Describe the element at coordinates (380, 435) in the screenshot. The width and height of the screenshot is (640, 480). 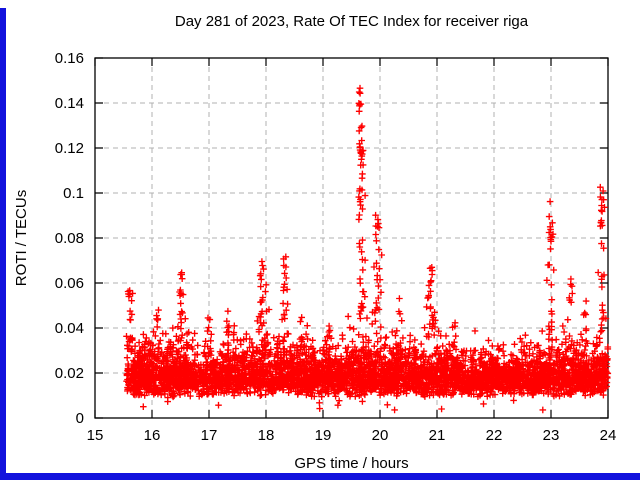
I see `x-tick-label: 20` at that location.